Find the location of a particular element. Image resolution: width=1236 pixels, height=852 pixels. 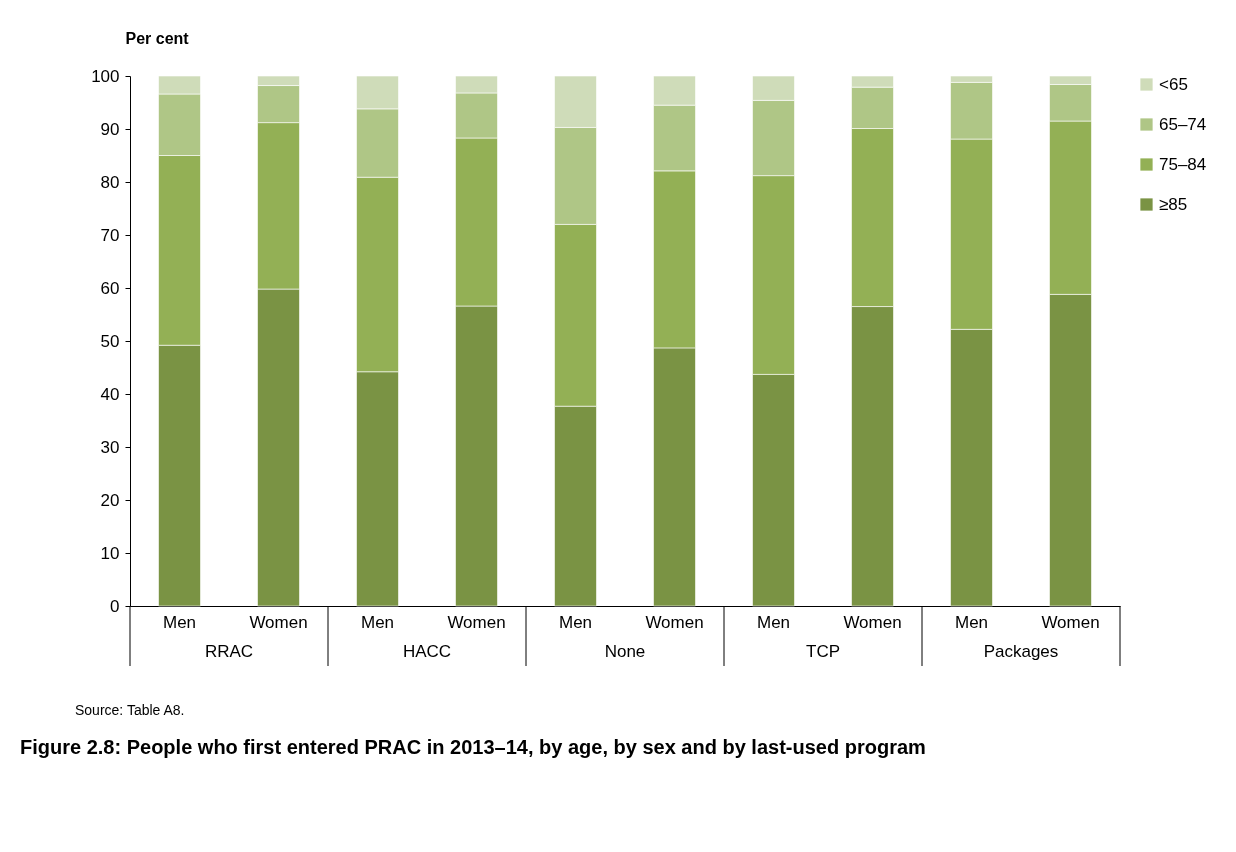

y-tick-label: 40 is located at coordinates (110, 394).